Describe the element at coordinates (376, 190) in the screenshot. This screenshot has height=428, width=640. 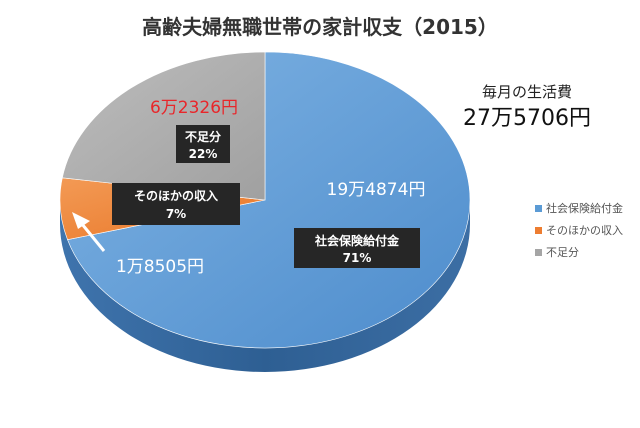
I see `value-label-social-insurance: 19万4874円` at that location.